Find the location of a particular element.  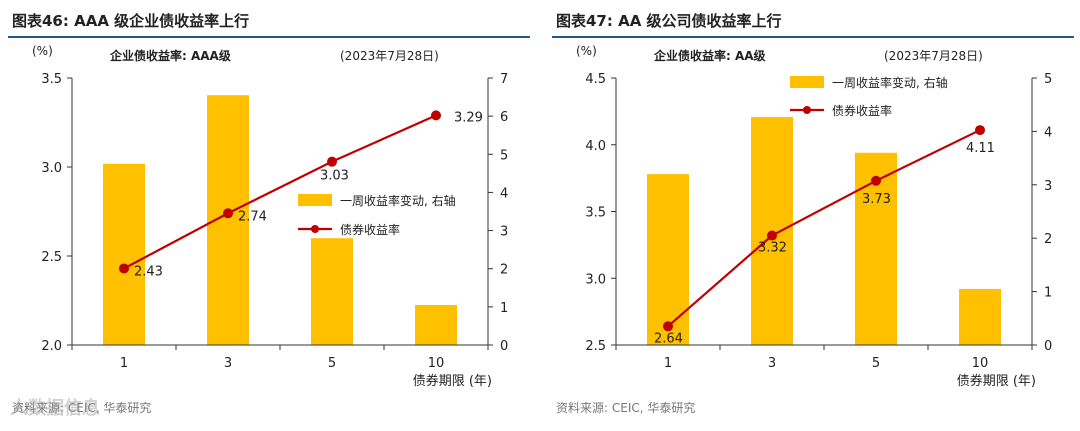

chart-46-date-label: (2023年7月28日) is located at coordinates (389, 56).